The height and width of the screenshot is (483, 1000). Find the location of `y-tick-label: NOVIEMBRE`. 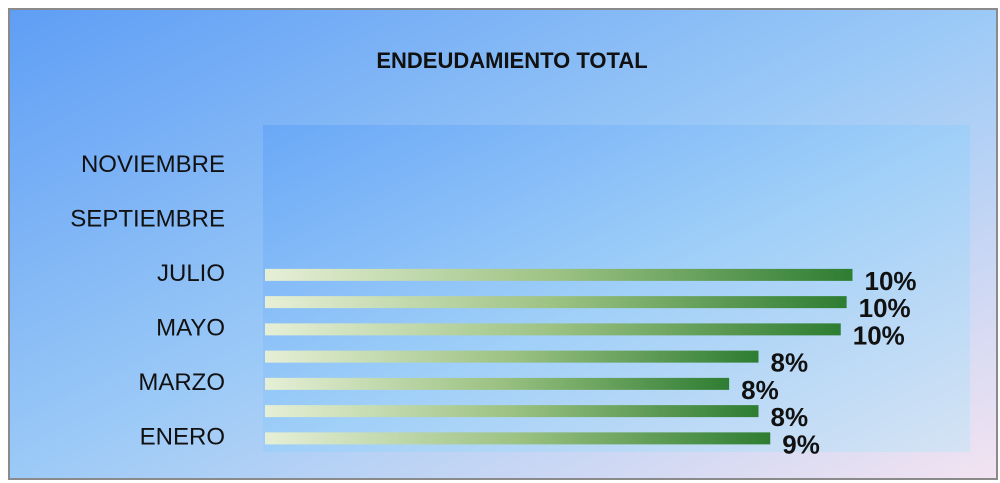

y-tick-label: NOVIEMBRE is located at coordinates (153, 164).